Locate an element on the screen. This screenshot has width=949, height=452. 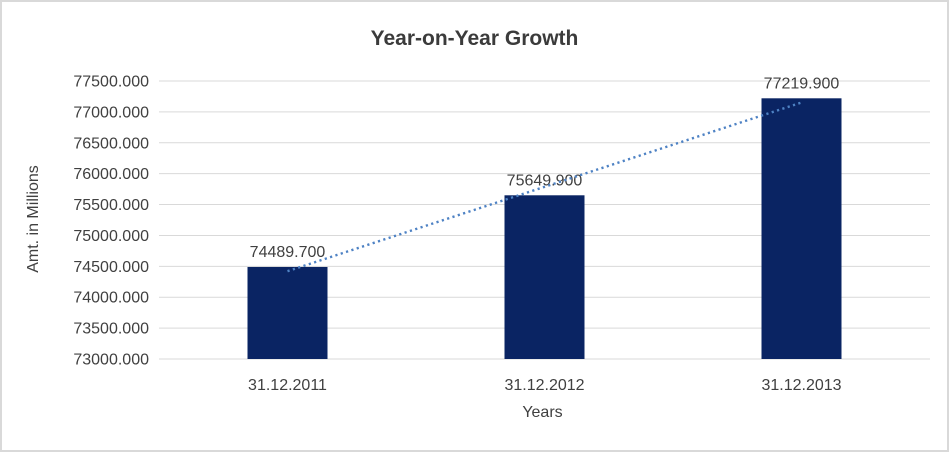
x-tick-label: 31.12.2012 is located at coordinates (544, 385).